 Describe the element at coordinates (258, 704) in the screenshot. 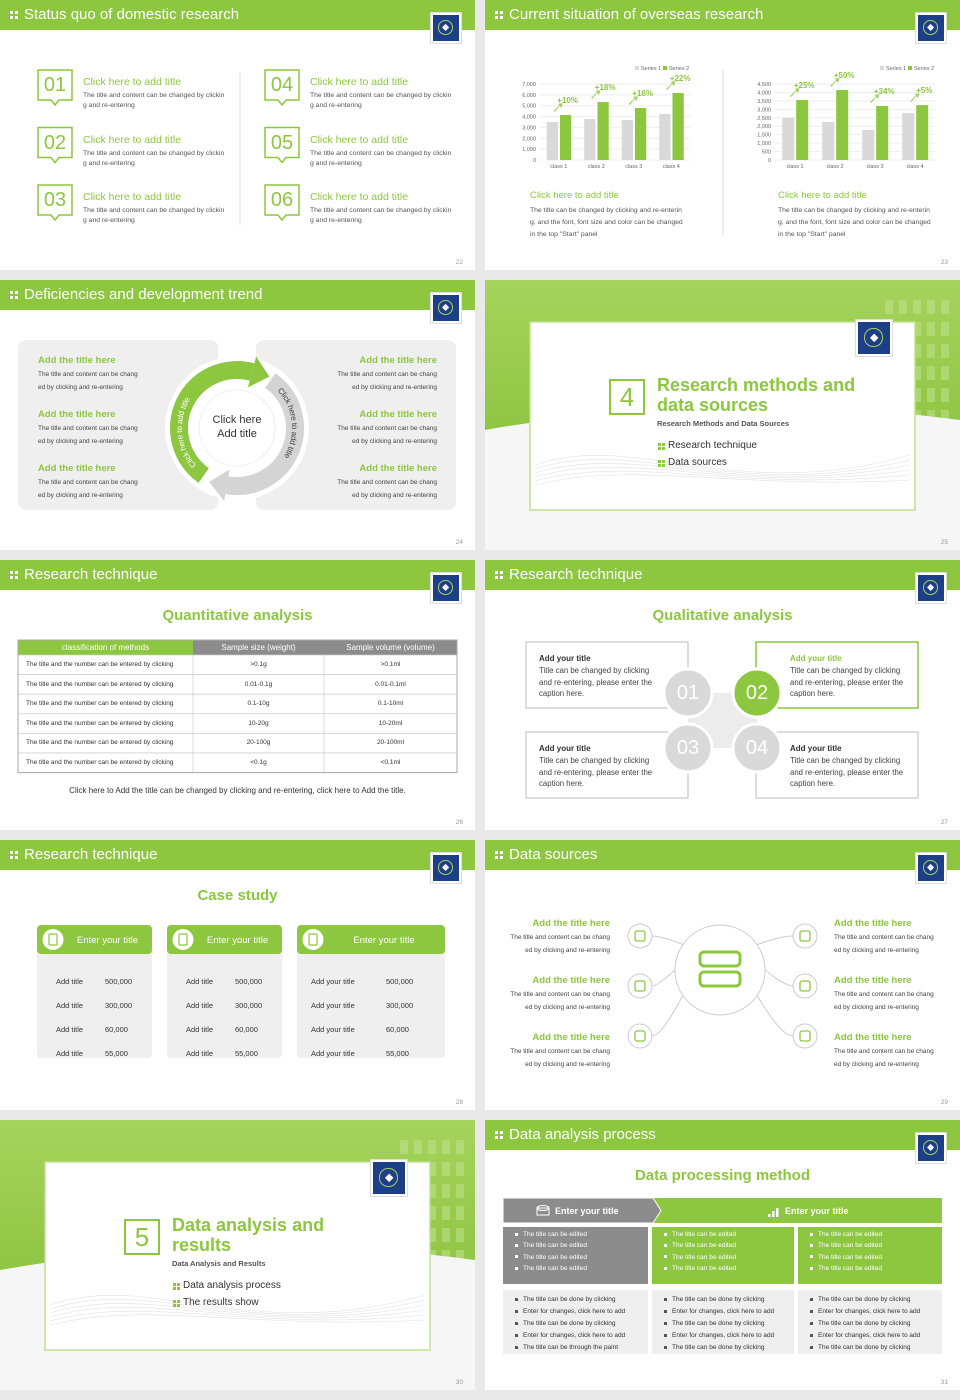

I see `table-cell: 0.1-10g` at that location.